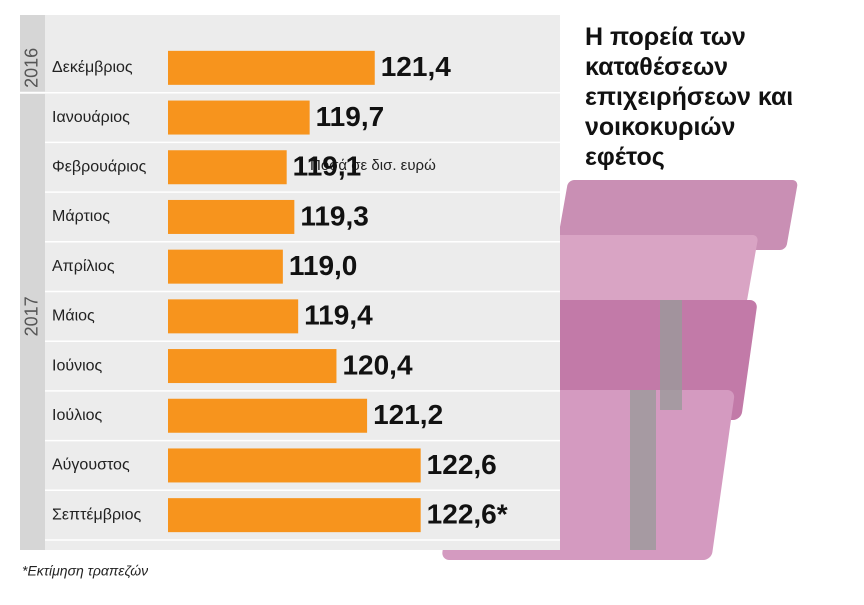 This screenshot has width=864, height=605. I want to click on category-label: Ιούνιος, so click(77, 365).